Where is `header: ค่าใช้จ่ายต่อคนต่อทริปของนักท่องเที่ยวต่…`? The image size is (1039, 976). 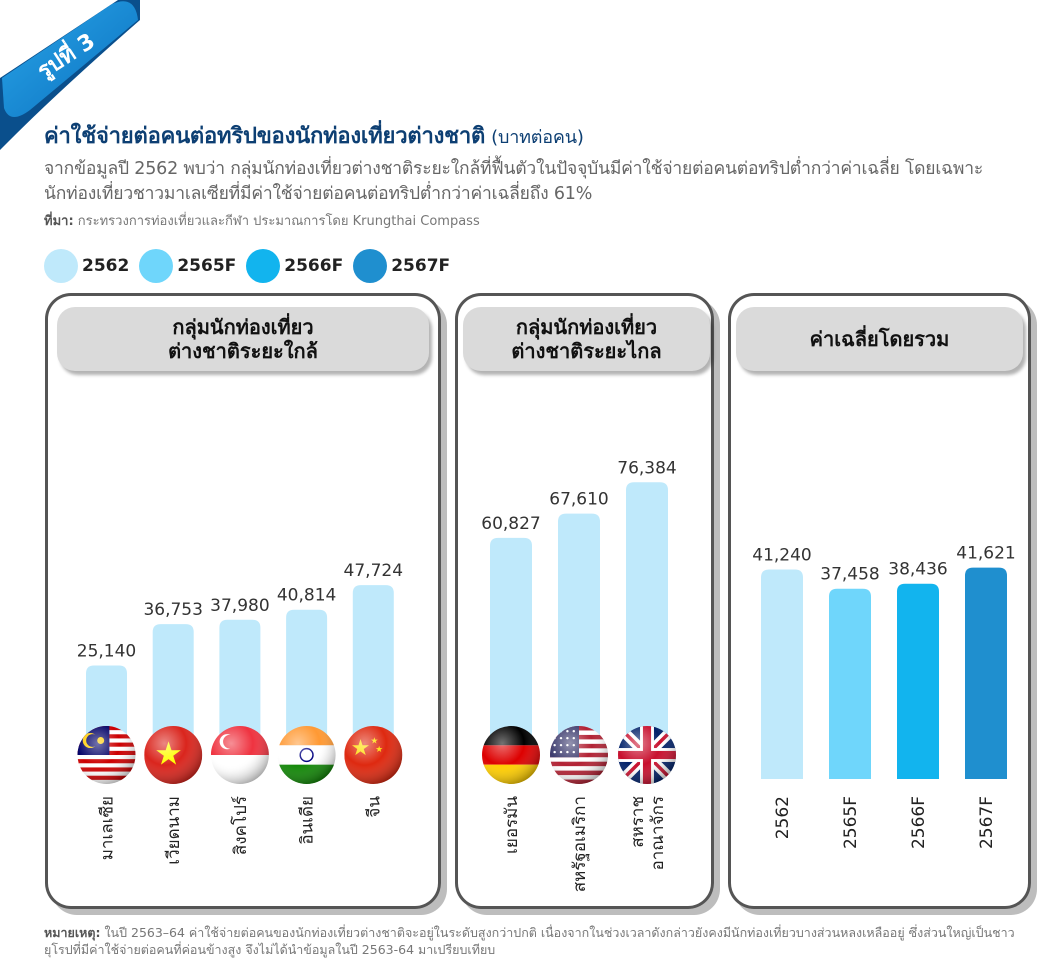
header: ค่าใช้จ่ายต่อคนต่อทริปของนักท่องเที่ยวต่… is located at coordinates (534, 174).